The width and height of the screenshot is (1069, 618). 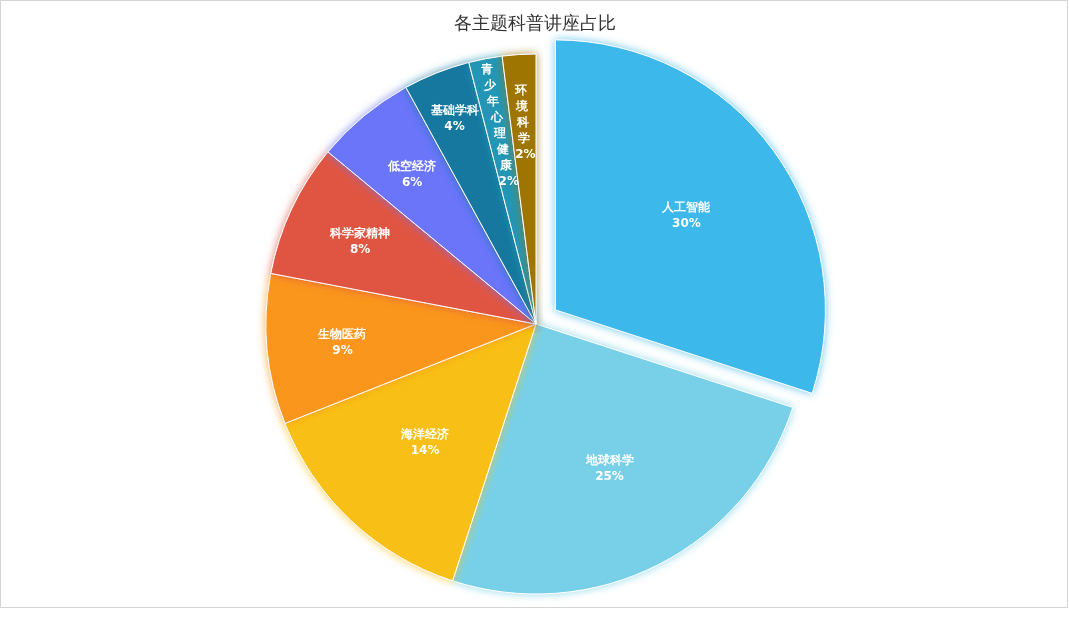 What do you see at coordinates (454, 110) in the screenshot?
I see `slice-label: 基础学科` at bounding box center [454, 110].